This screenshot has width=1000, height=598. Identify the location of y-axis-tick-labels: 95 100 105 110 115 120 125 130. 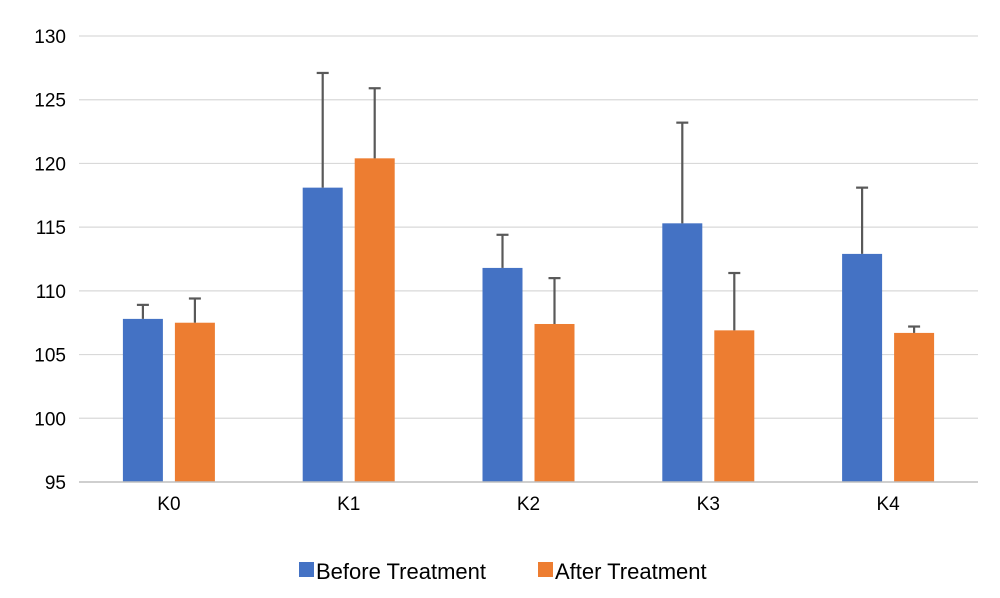
(50, 260).